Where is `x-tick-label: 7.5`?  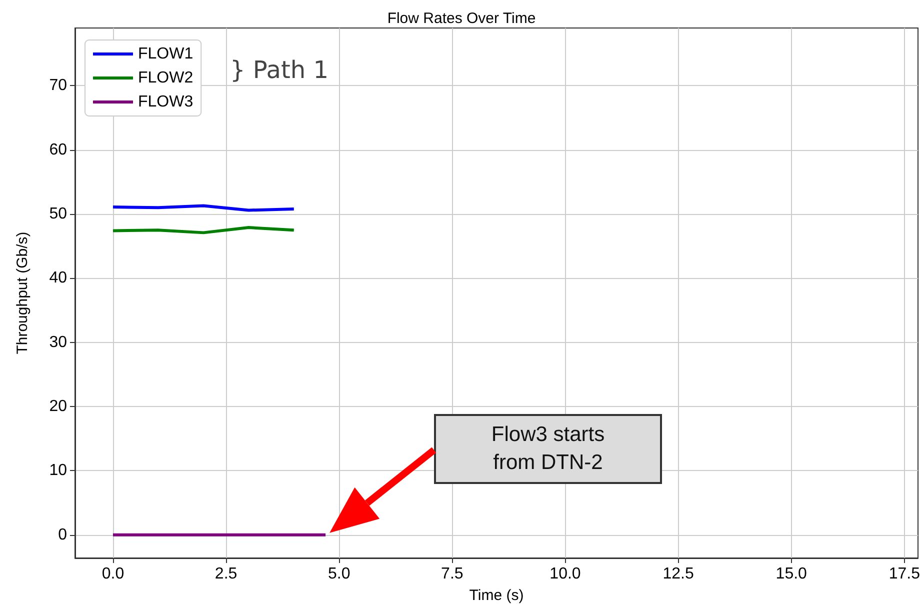
x-tick-label: 7.5 is located at coordinates (452, 574).